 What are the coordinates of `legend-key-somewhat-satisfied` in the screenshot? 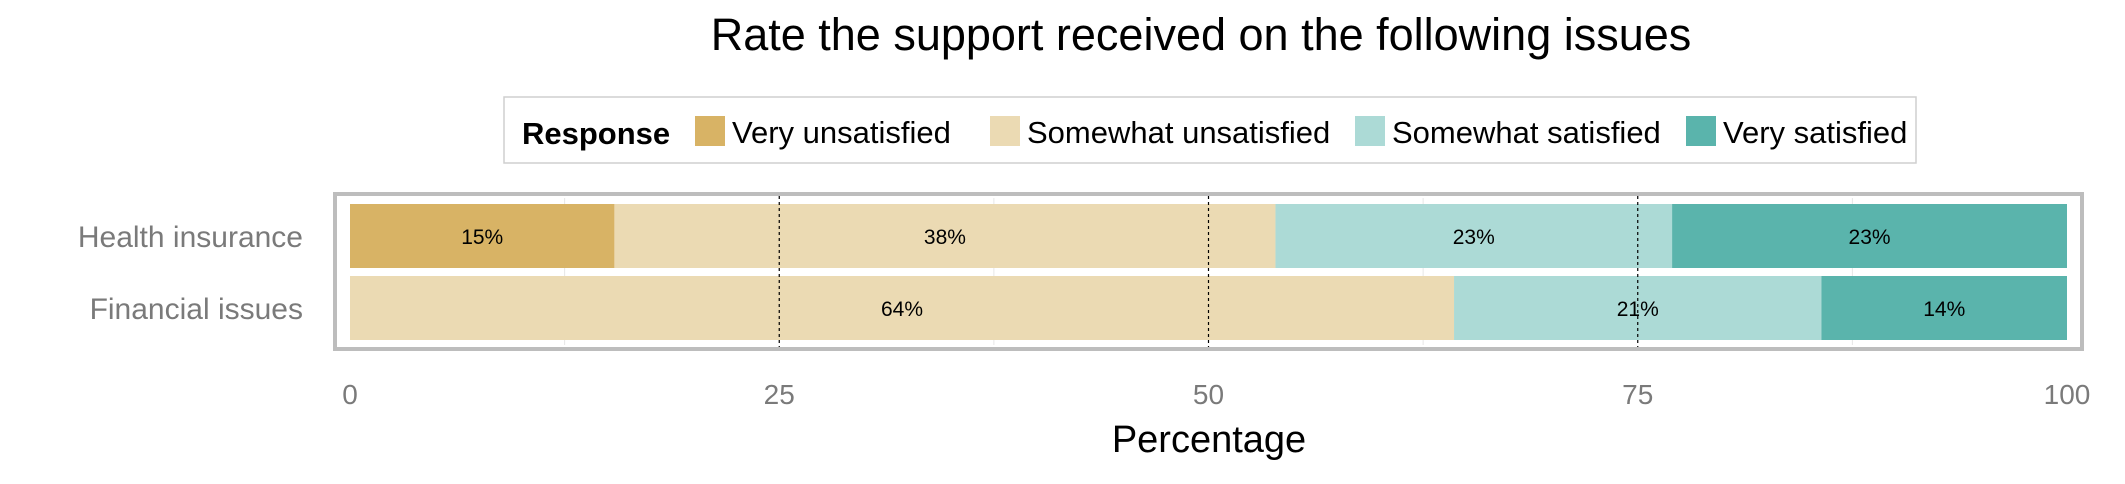 It's located at (1370, 131).